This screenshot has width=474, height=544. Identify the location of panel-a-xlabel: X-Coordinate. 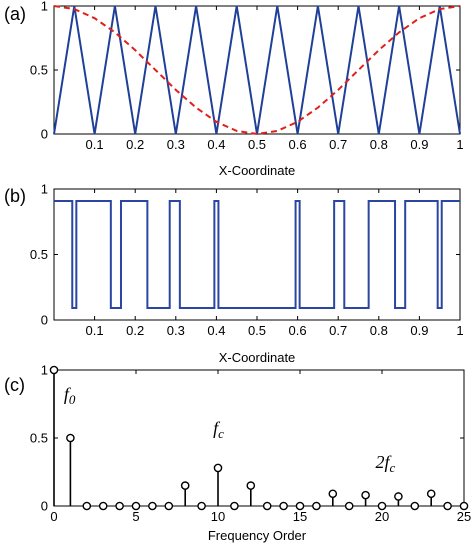
(257, 170).